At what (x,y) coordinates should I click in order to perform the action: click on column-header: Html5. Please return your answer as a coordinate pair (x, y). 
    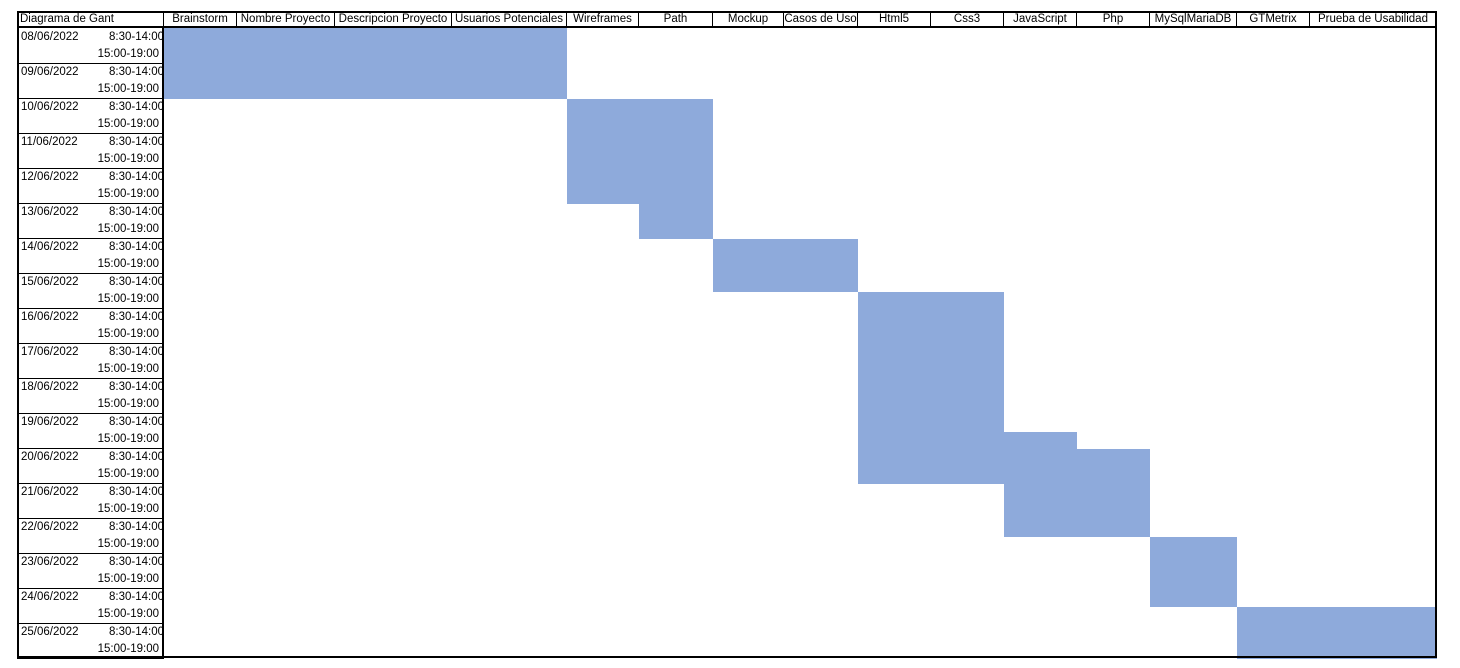
    Looking at the image, I should click on (894, 19).